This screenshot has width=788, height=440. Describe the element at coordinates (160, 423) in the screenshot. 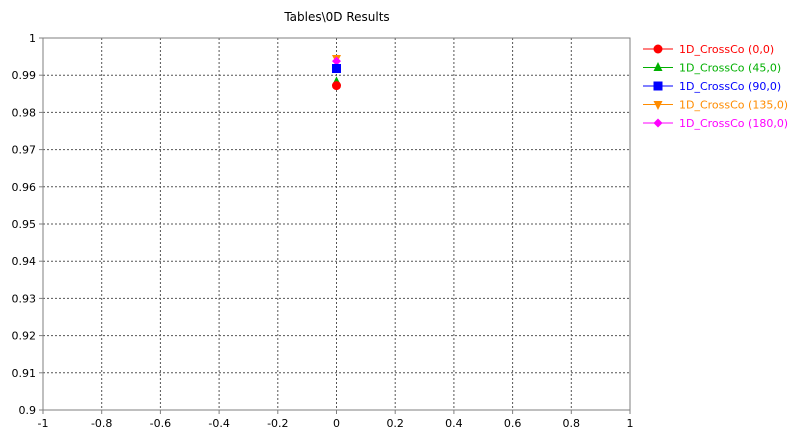

I see `x-tick-label: -0.6` at that location.